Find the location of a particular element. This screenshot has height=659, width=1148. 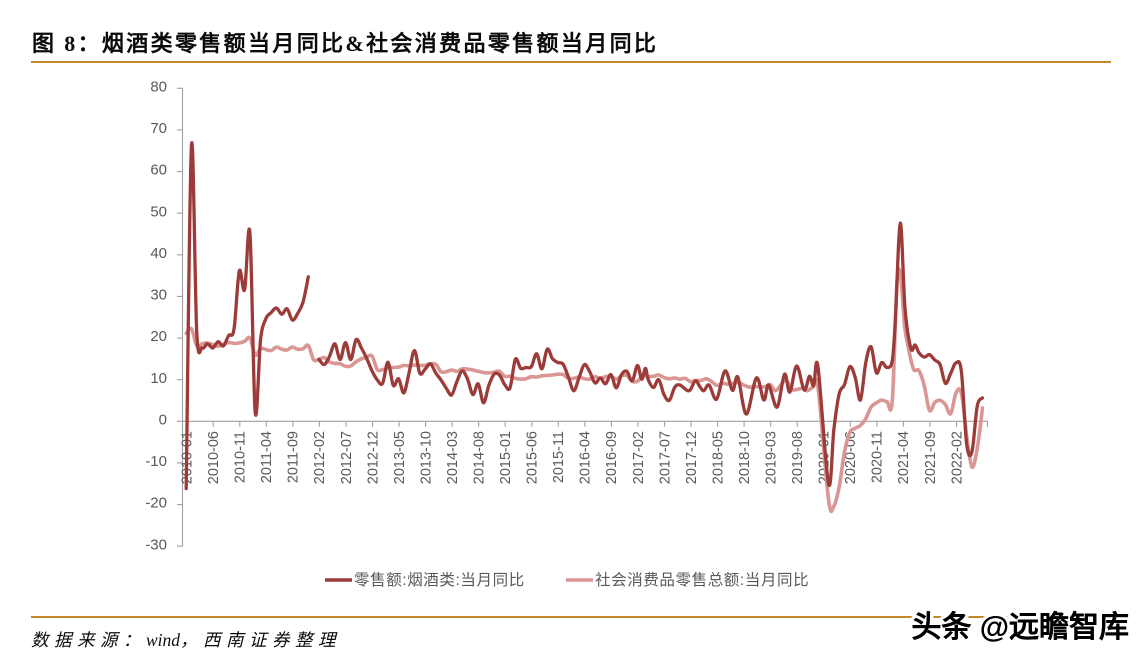

svg-text: 60 is located at coordinates (158, 170).